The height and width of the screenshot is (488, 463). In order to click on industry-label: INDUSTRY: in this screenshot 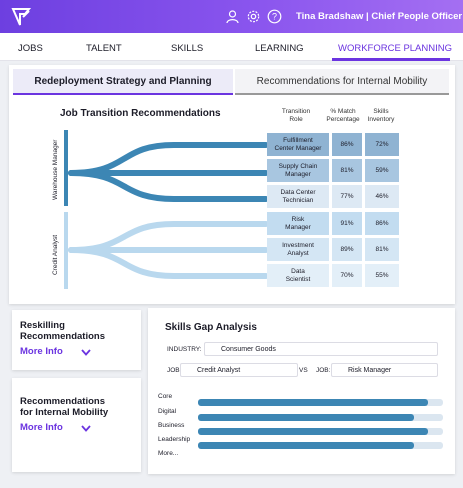, I will do `click(184, 349)`.